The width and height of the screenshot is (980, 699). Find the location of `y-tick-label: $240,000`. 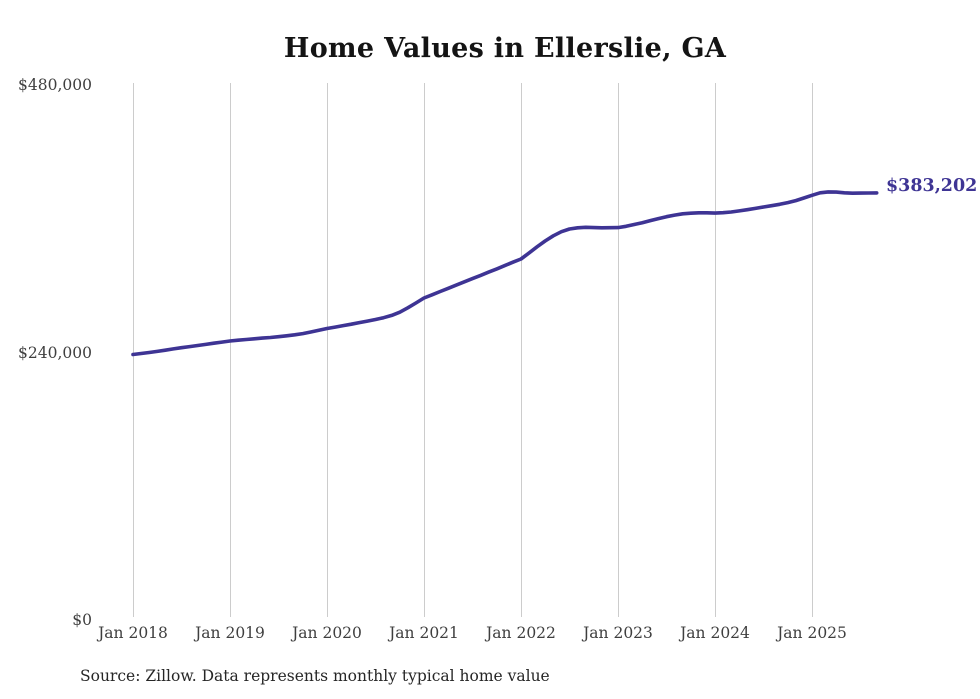

y-tick-label: $240,000 is located at coordinates (55, 352).